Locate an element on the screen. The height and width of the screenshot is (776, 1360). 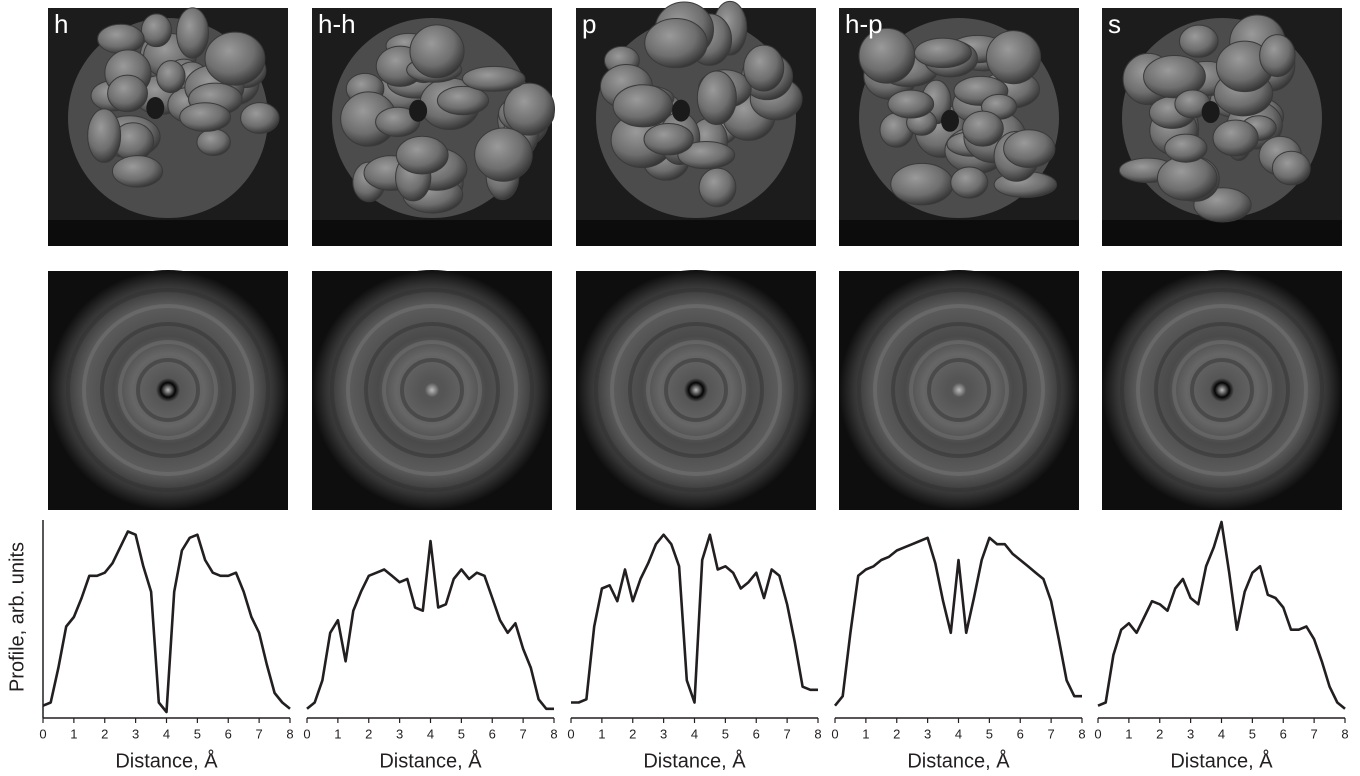
panel-label: s is located at coordinates (1114, 24).